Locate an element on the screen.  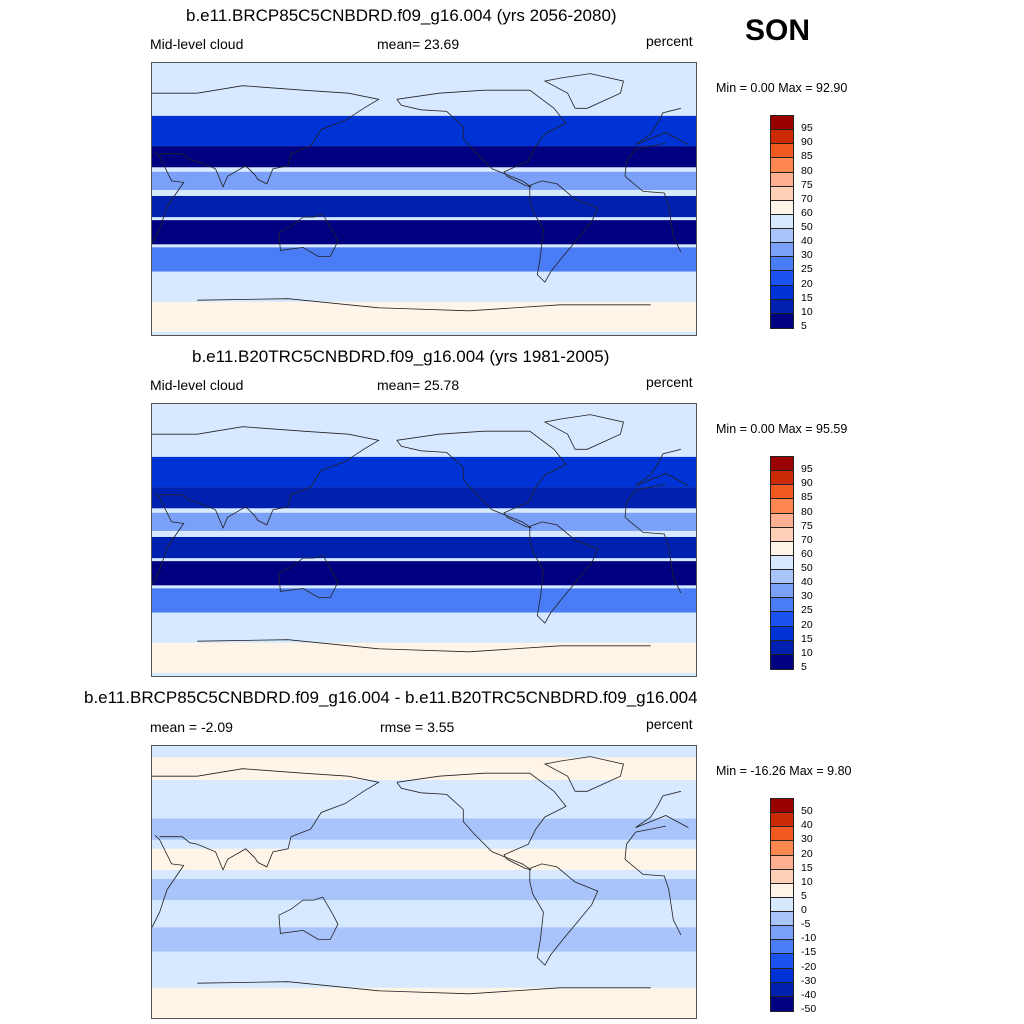
panel-2-colorbar is located at coordinates (782, 563).